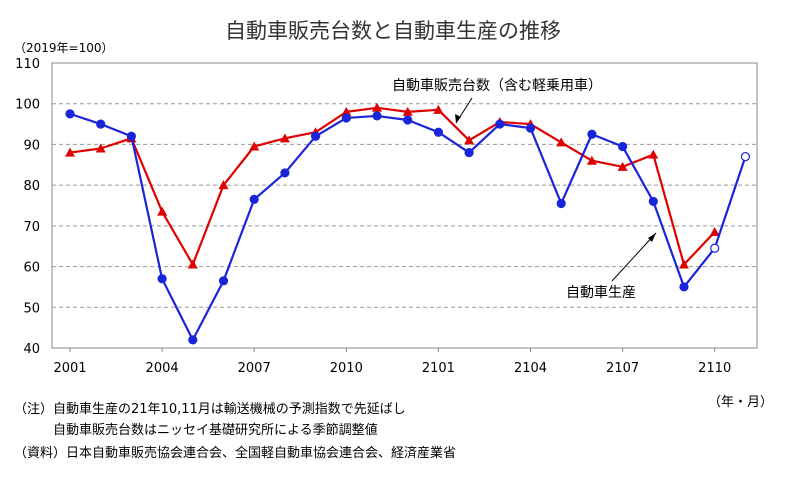  Describe the element at coordinates (652, 237) in the screenshot. I see `production-arrow-head` at that location.